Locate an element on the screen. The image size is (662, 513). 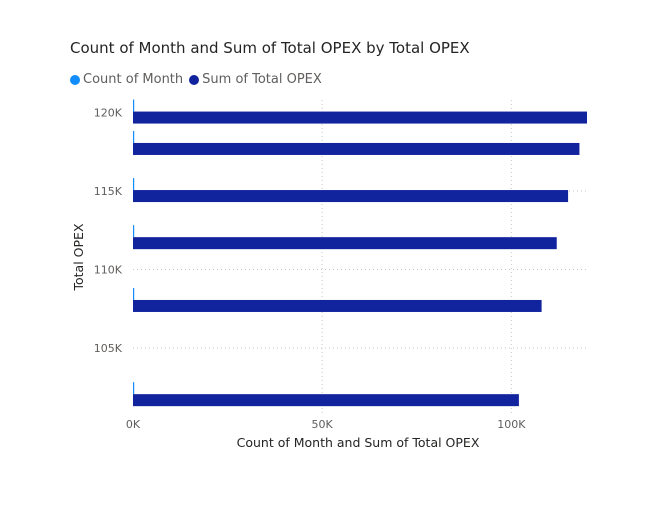
legend-label-count-of-month: Count of Month is located at coordinates (133, 79).